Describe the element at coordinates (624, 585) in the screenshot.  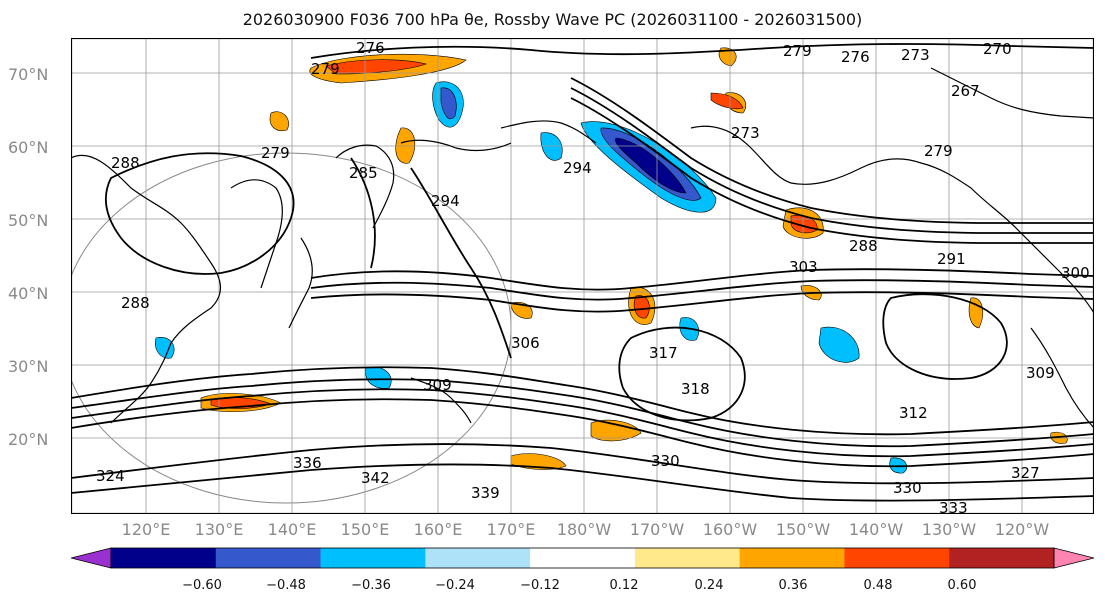
I see `colorbar-tick-label: 0.12` at that location.